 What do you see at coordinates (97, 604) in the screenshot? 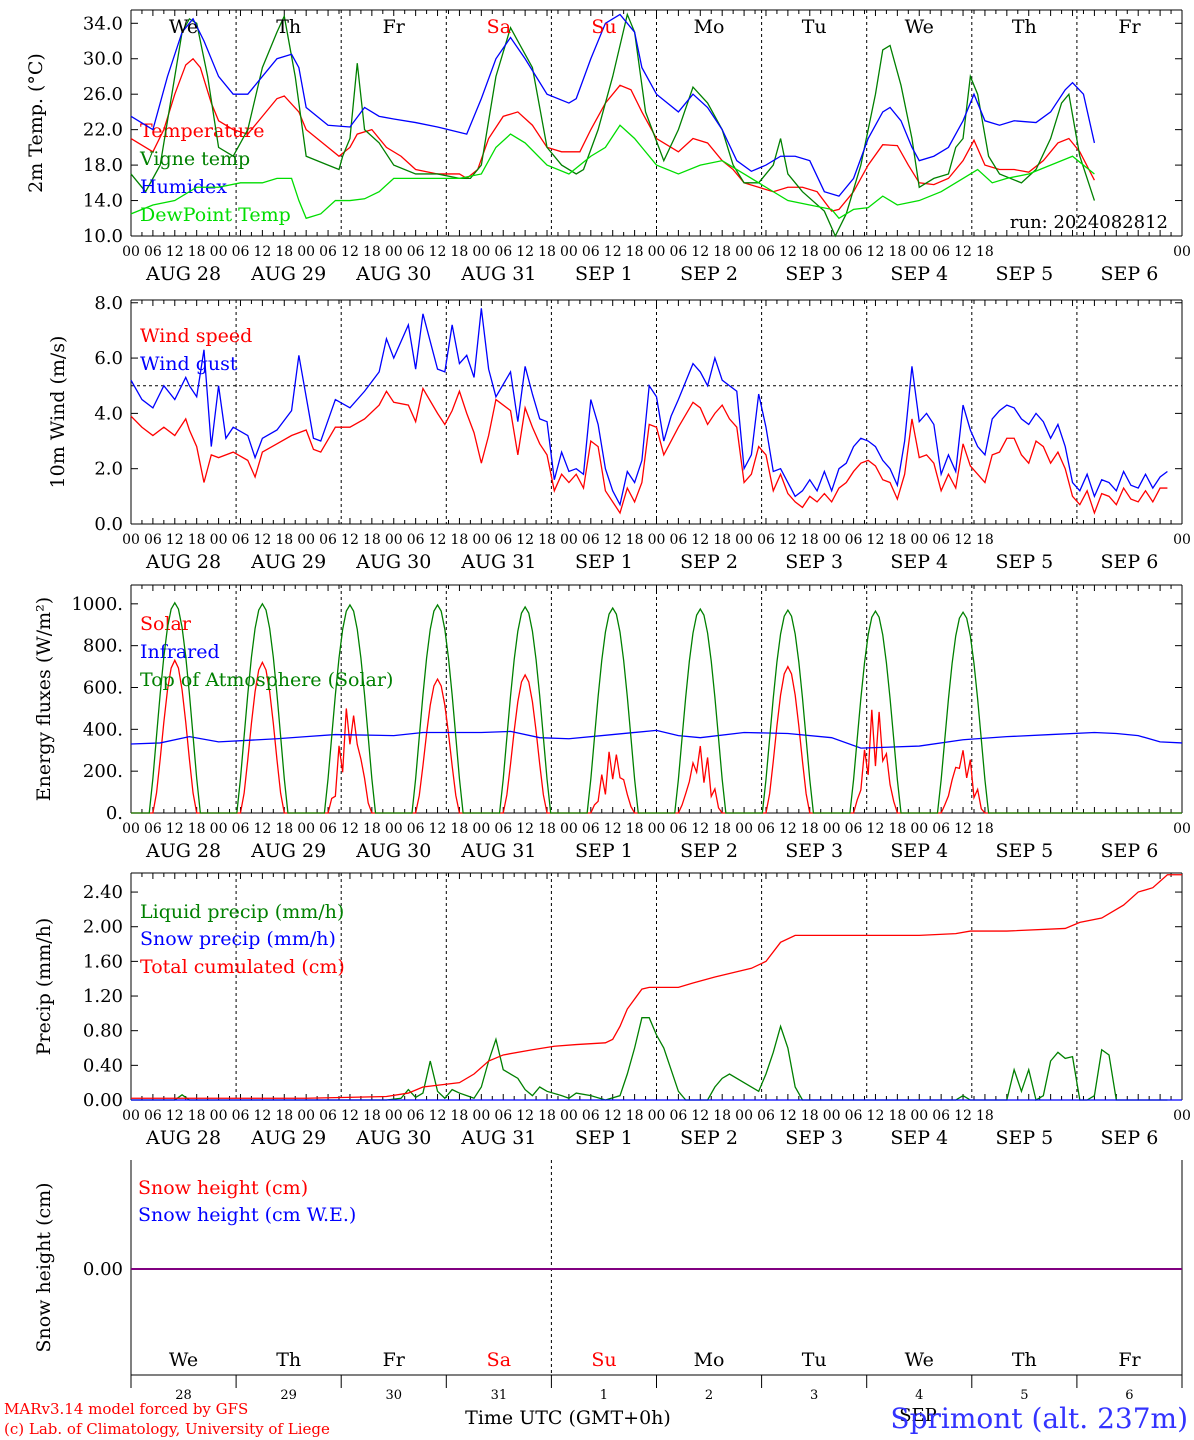
I see `y-tick-label: 1000.` at bounding box center [97, 604].